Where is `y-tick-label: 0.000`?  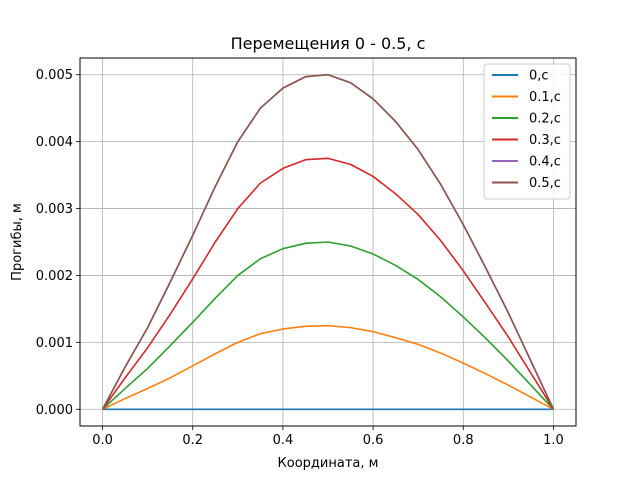
y-tick-label: 0.000 is located at coordinates (54, 410).